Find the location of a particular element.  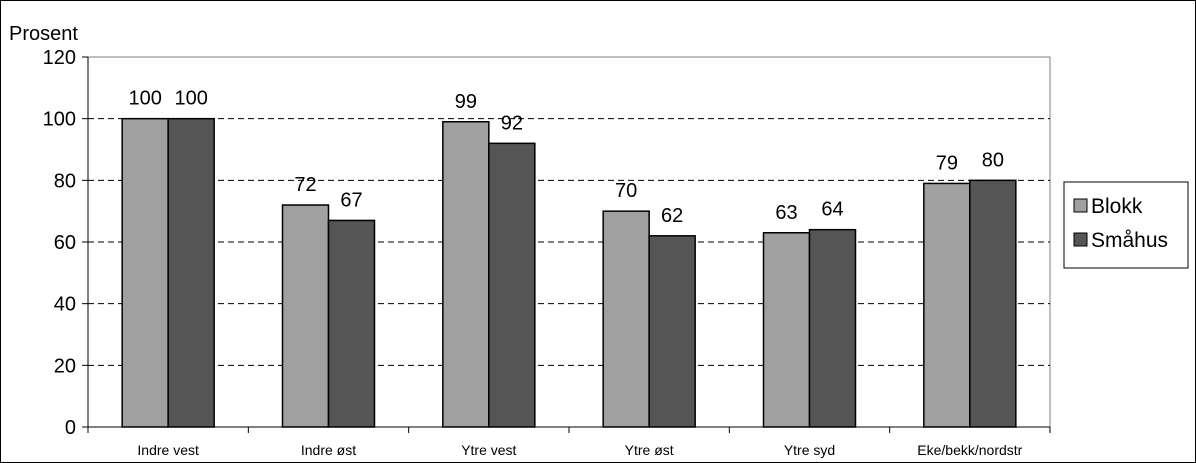

x-tick-label: Indre øst is located at coordinates (328, 450).